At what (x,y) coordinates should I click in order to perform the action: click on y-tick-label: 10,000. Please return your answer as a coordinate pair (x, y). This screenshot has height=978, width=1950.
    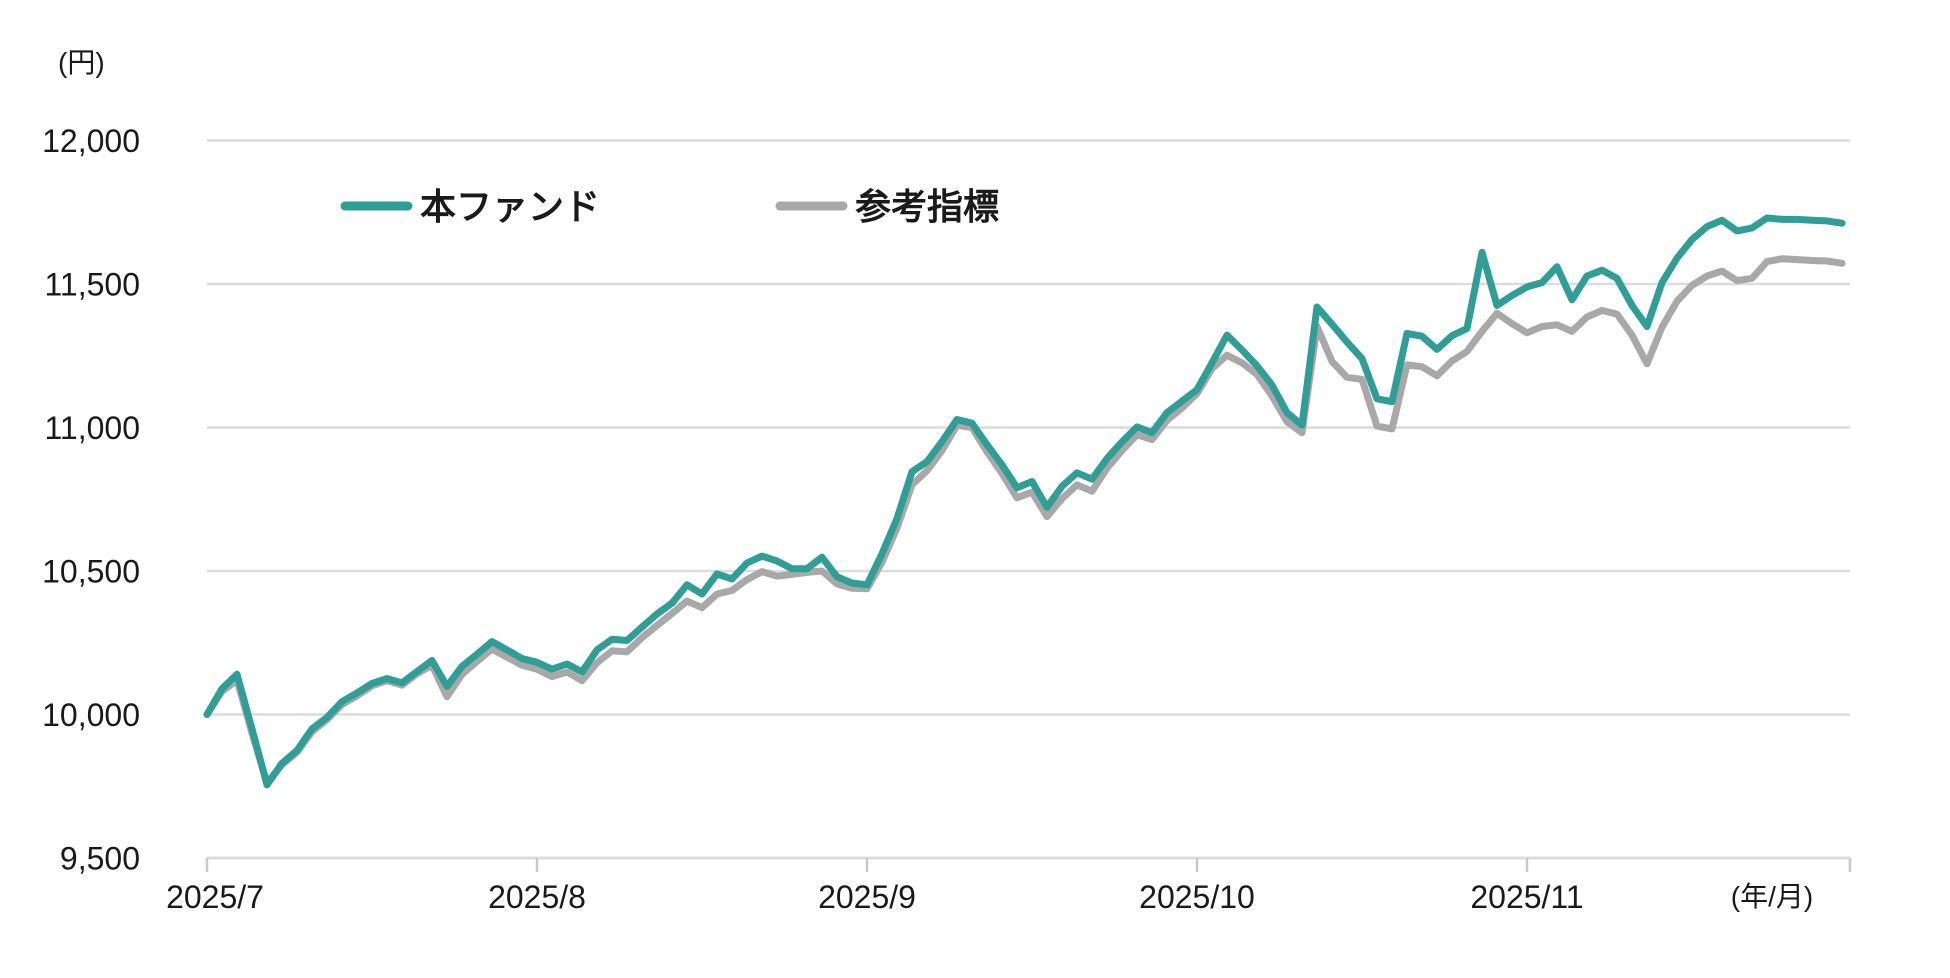
    Looking at the image, I should click on (91, 715).